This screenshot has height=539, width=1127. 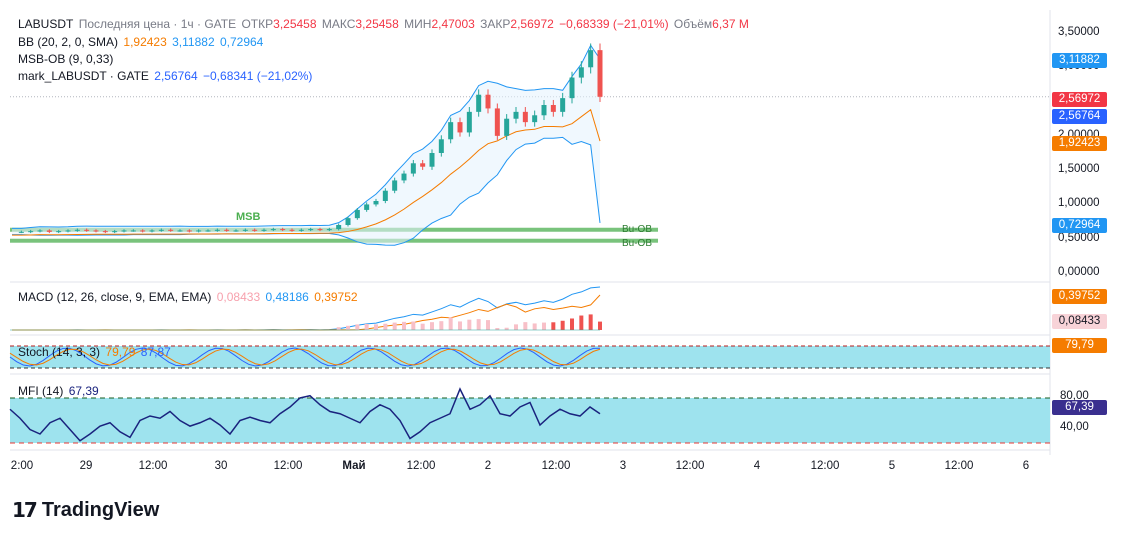 What do you see at coordinates (529, 415) in the screenshot?
I see `mfi-pane` at bounding box center [529, 415].